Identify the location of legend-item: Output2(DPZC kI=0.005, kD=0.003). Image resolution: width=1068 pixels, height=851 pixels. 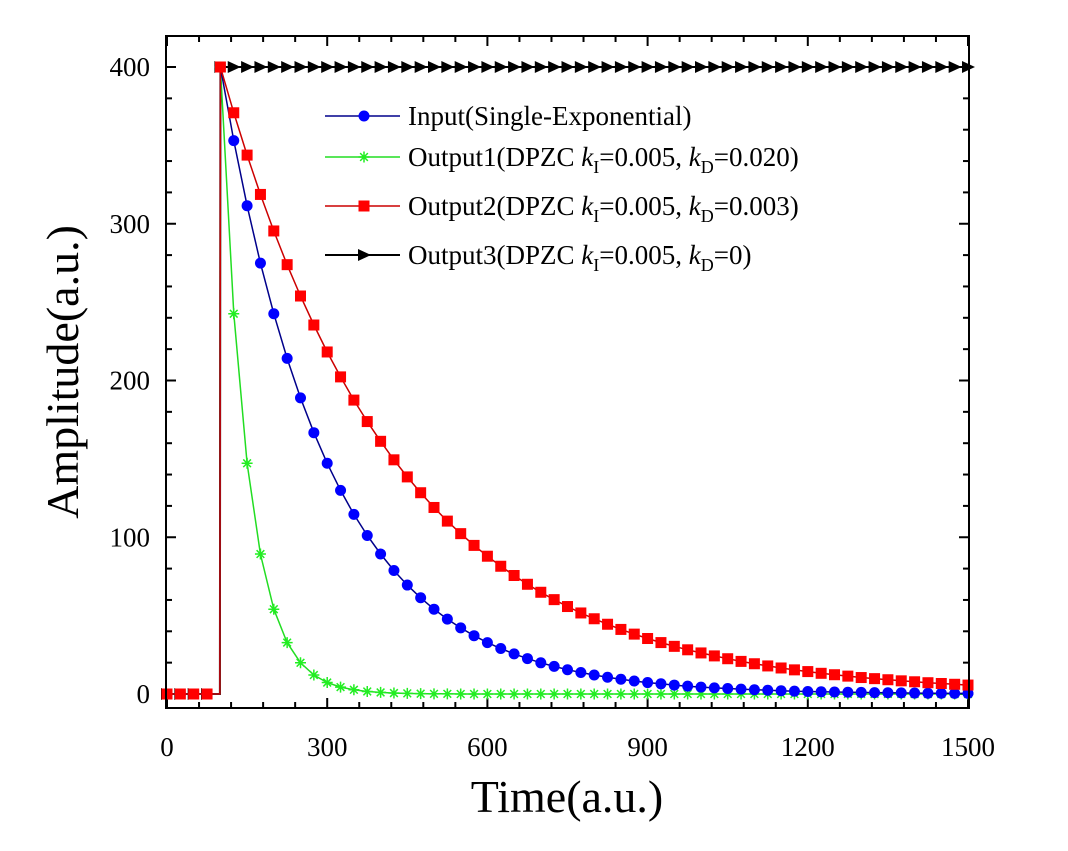
(562, 208).